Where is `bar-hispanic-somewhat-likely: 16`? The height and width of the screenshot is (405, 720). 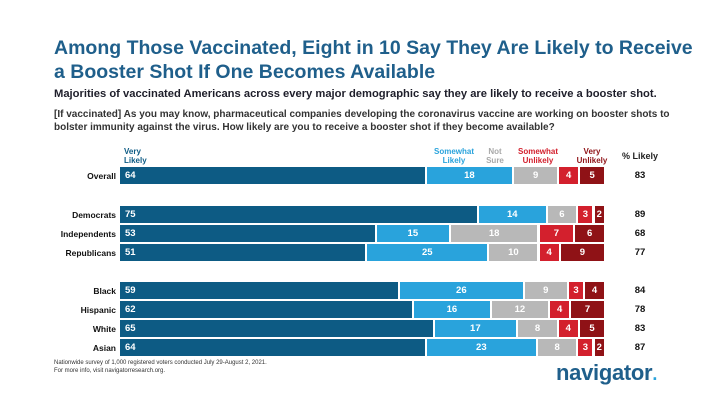
bar-hispanic-somewhat-likely: 16 is located at coordinates (452, 309).